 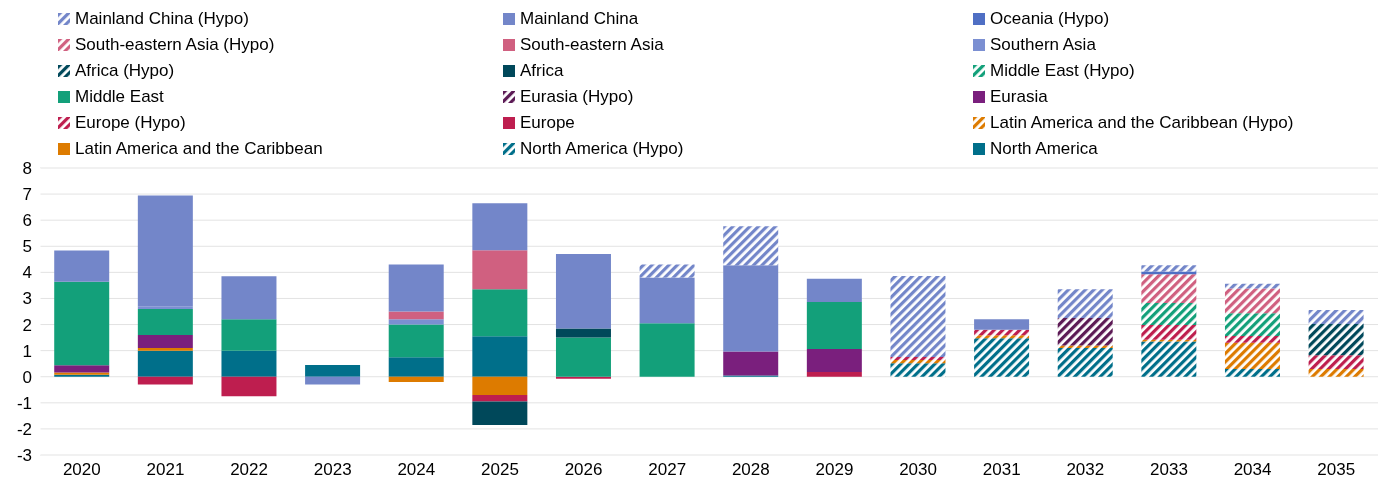 What do you see at coordinates (547, 123) in the screenshot?
I see `legend-label: Europe` at bounding box center [547, 123].